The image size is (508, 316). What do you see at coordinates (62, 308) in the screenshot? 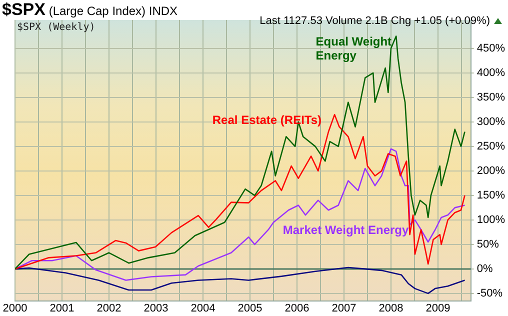
I see `x-tick-label: 2001` at bounding box center [62, 308].